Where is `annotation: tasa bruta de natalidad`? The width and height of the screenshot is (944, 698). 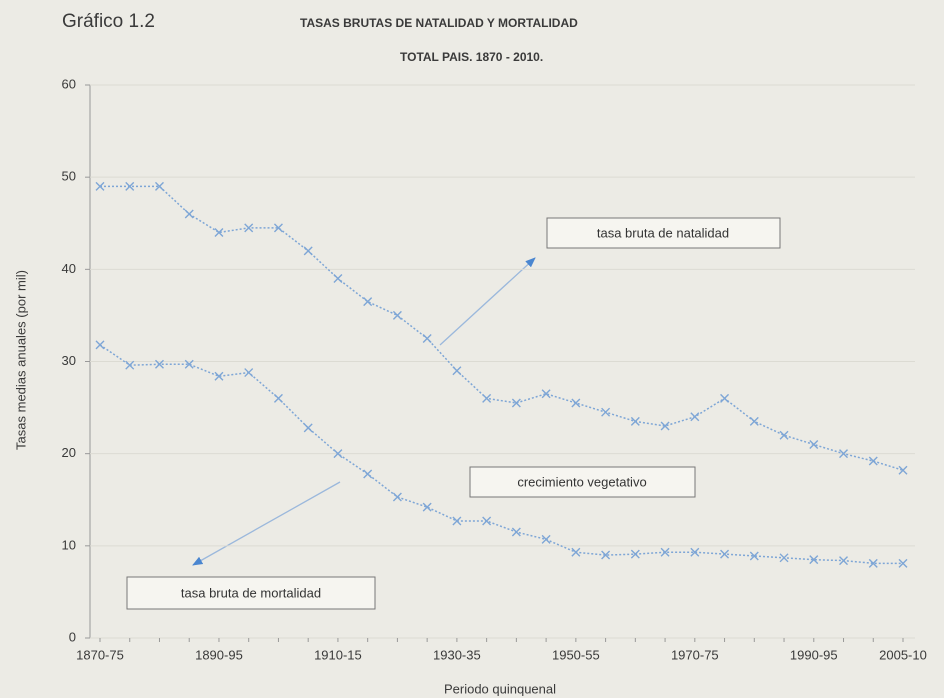
annotation: tasa bruta de natalidad is located at coordinates (663, 232).